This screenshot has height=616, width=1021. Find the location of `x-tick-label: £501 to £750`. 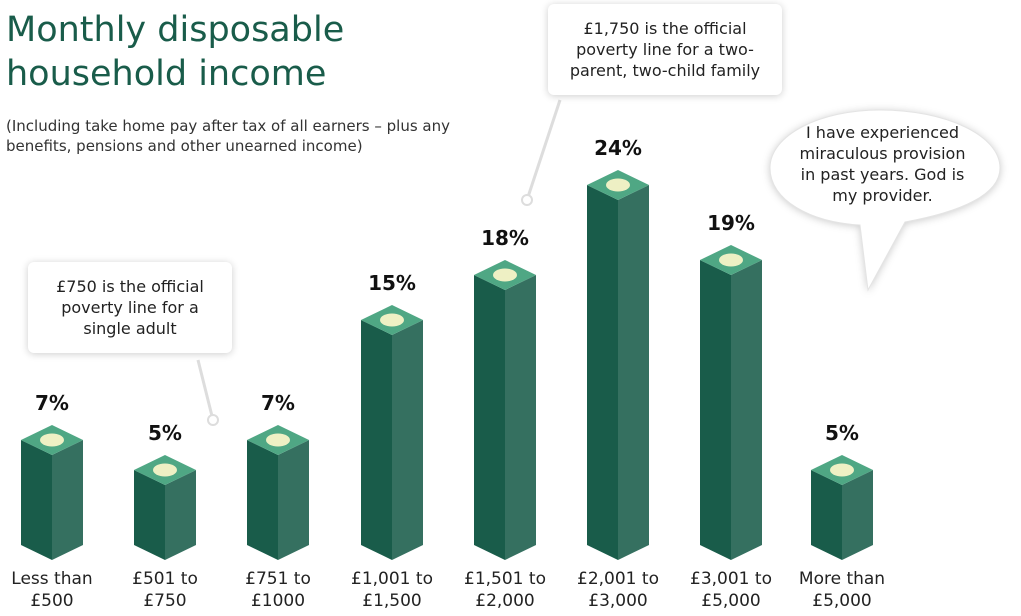

x-tick-label: £501 to £750 is located at coordinates (165, 590).